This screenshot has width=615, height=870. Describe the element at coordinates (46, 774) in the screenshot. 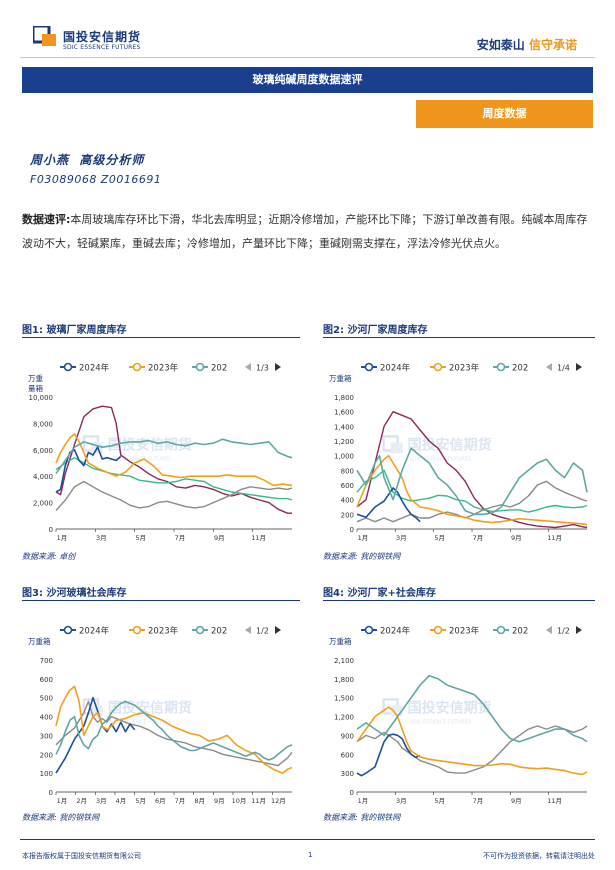

I see `y-tick-label: 100` at that location.